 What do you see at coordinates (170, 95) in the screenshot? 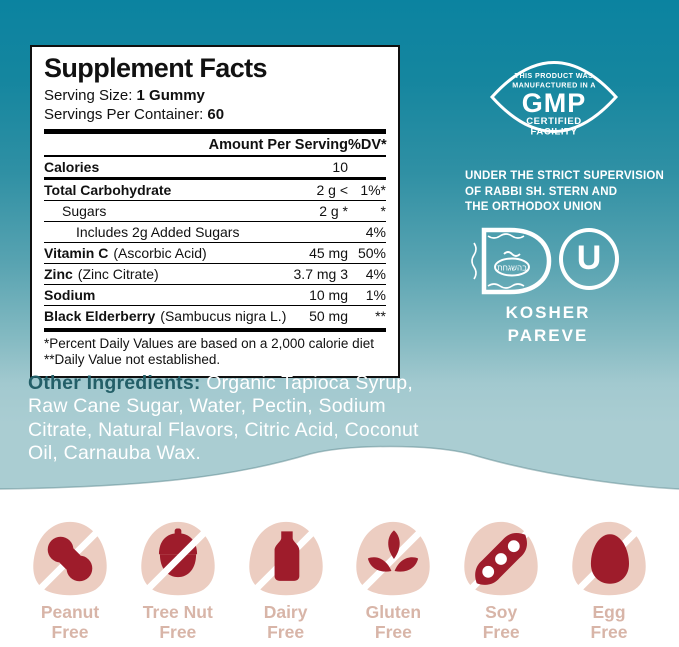
I see `serving-size-value: 1 Gummy` at bounding box center [170, 95].